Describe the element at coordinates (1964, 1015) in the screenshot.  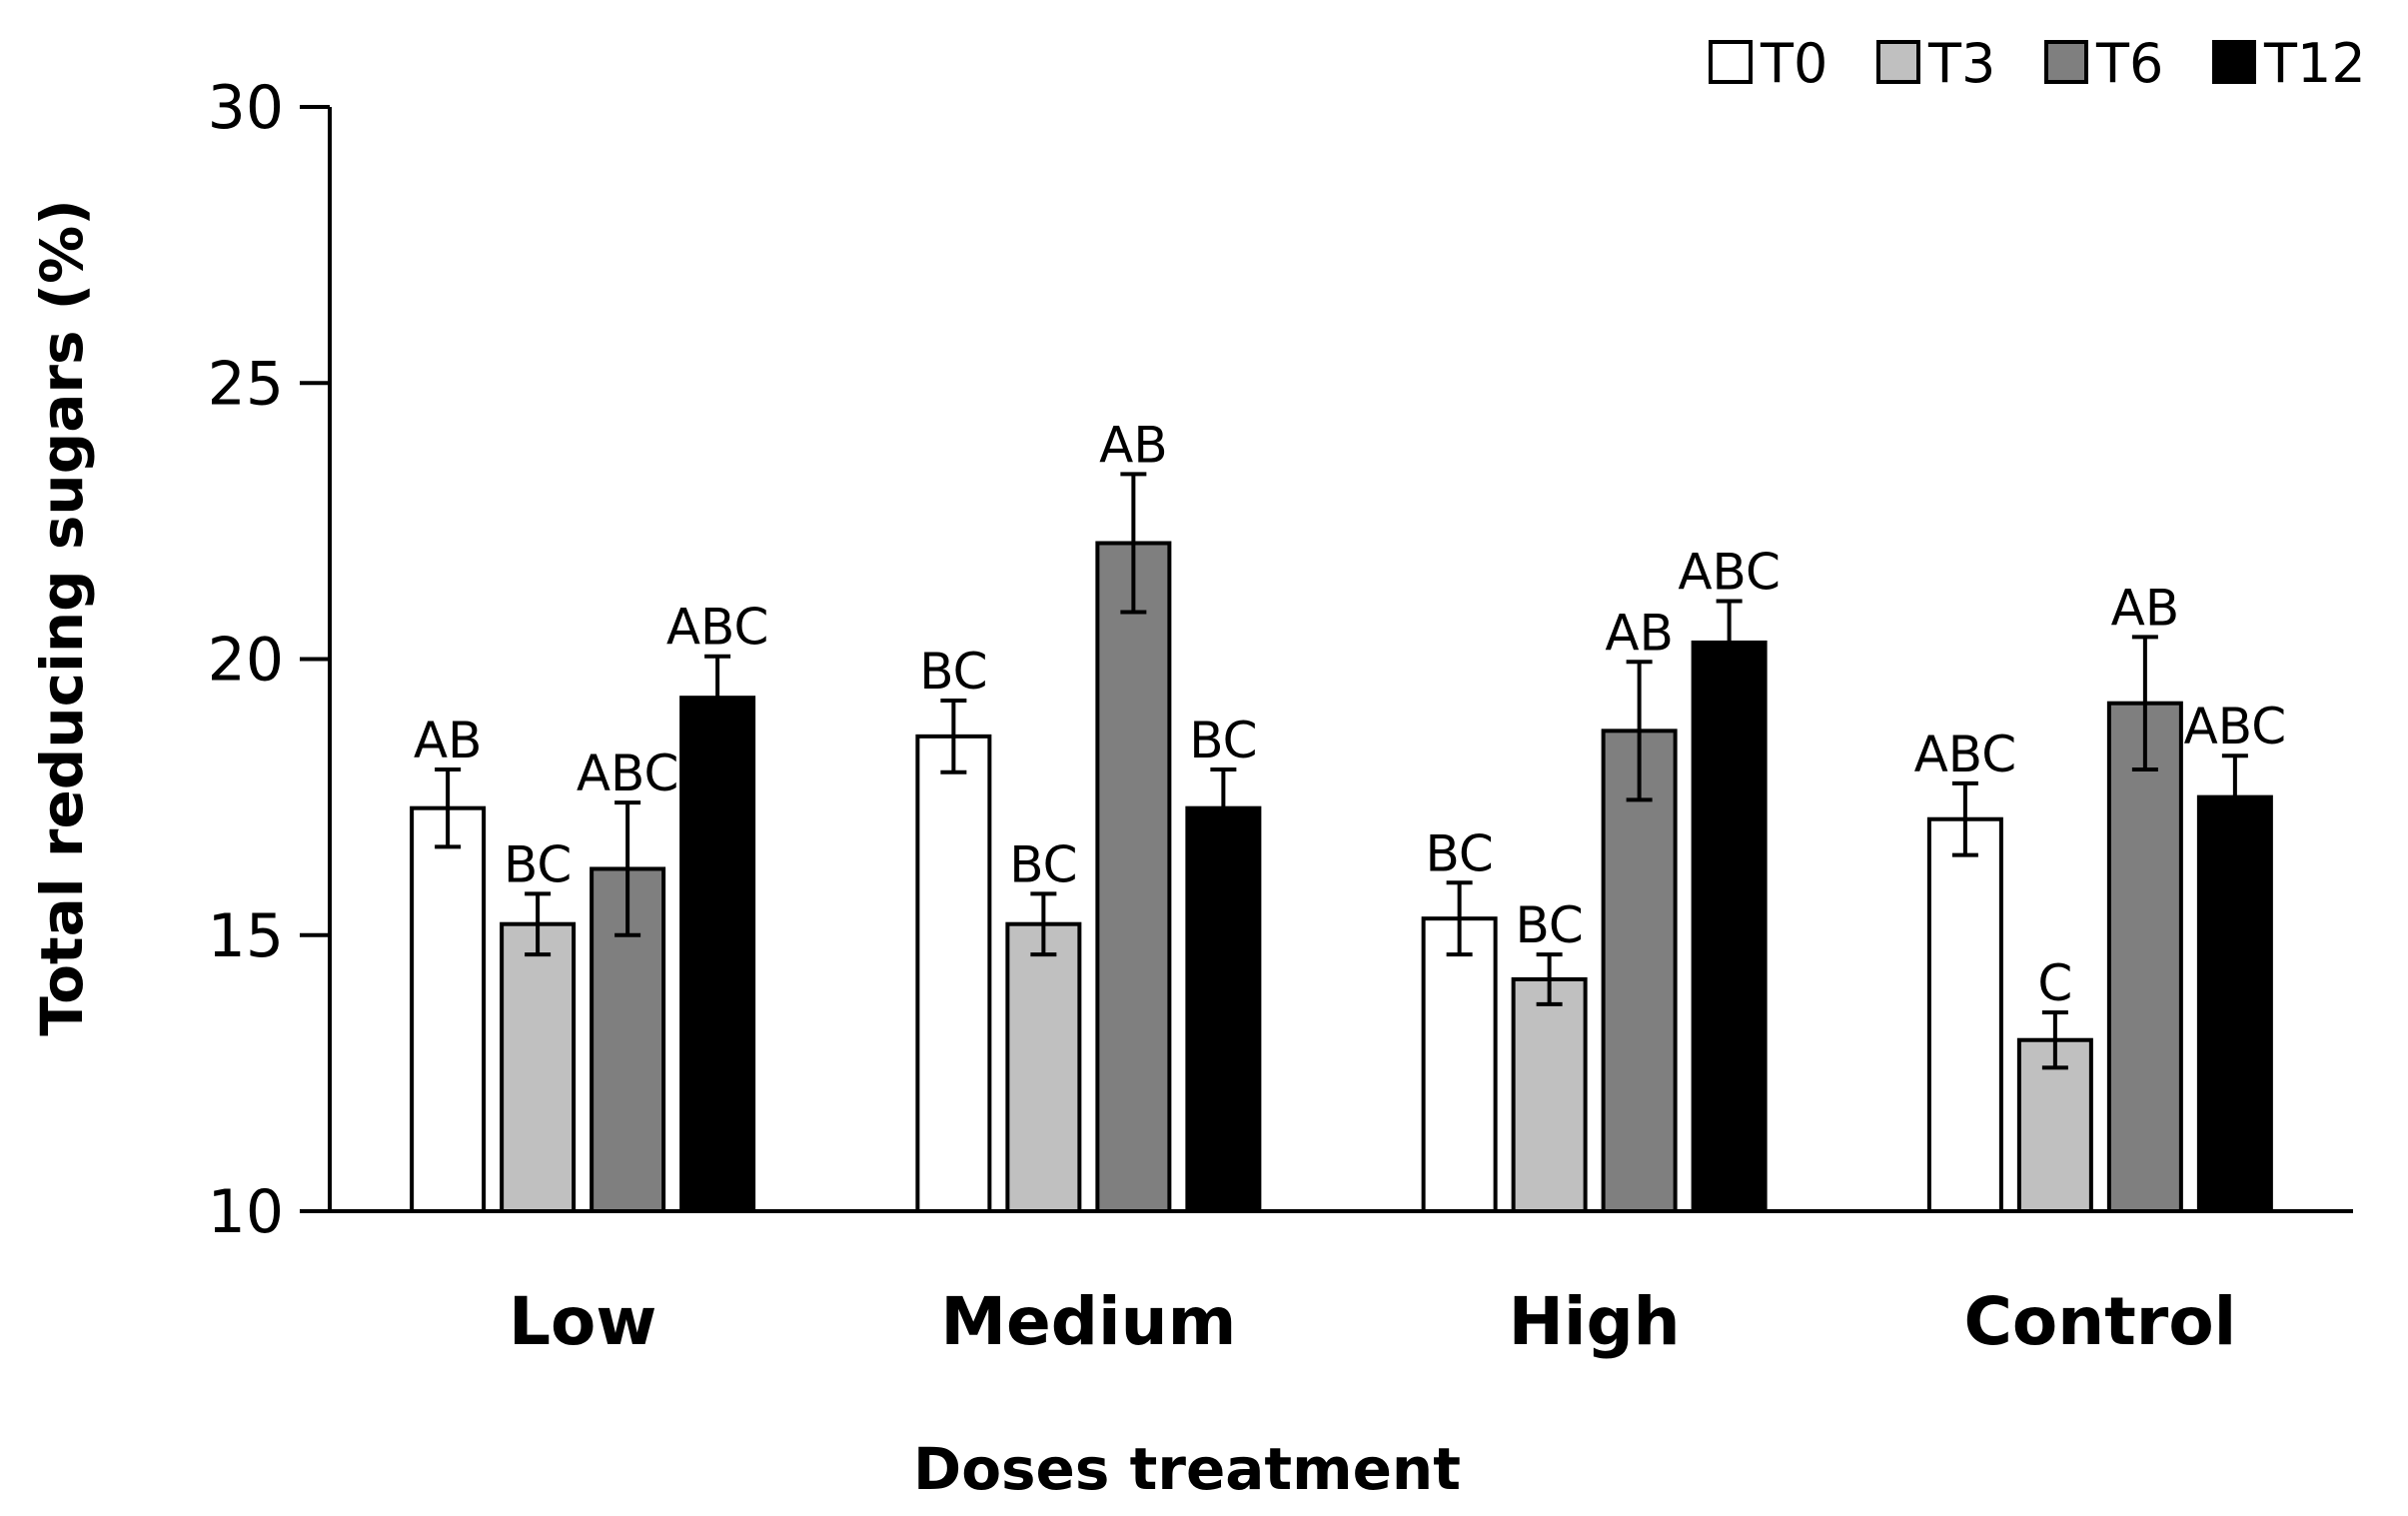
I see `bar-T0-Control` at that location.